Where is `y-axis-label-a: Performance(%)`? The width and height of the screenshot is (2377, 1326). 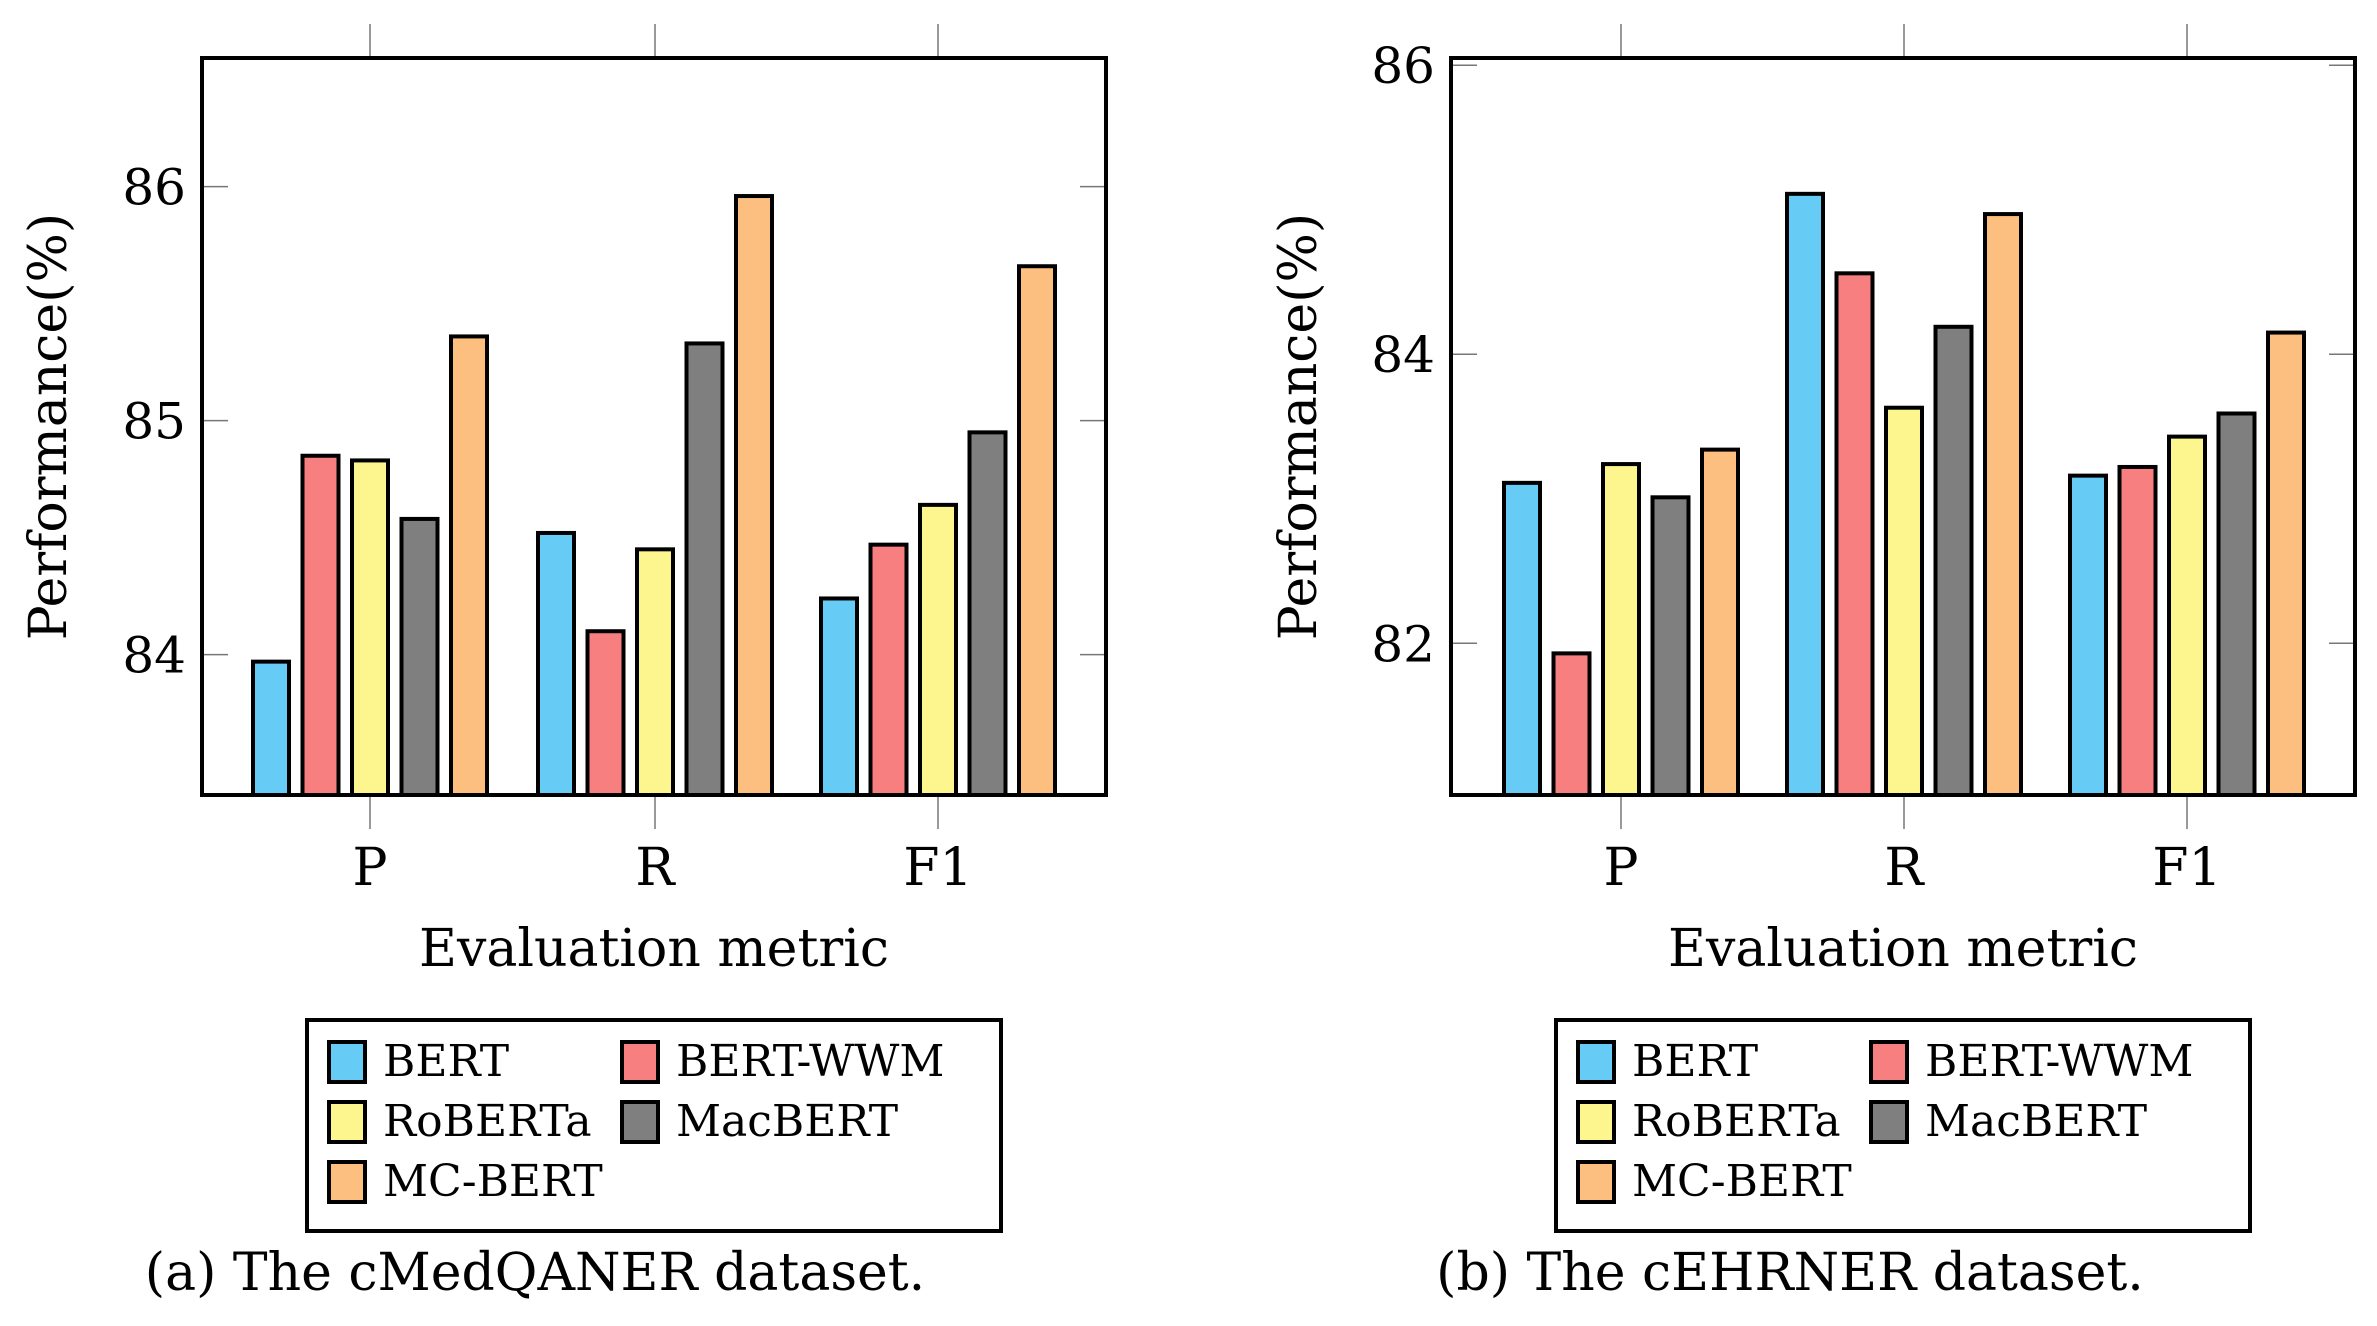 y-axis-label-a: Performance(%) is located at coordinates (49, 426).